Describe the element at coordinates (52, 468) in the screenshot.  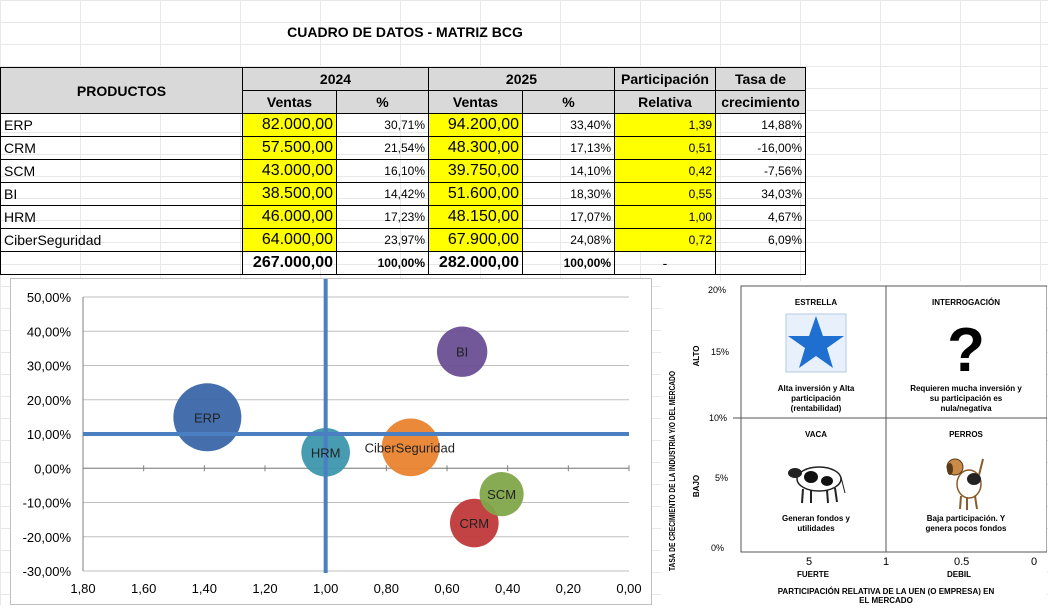
I see `y-tick-label: 0,00%` at that location.